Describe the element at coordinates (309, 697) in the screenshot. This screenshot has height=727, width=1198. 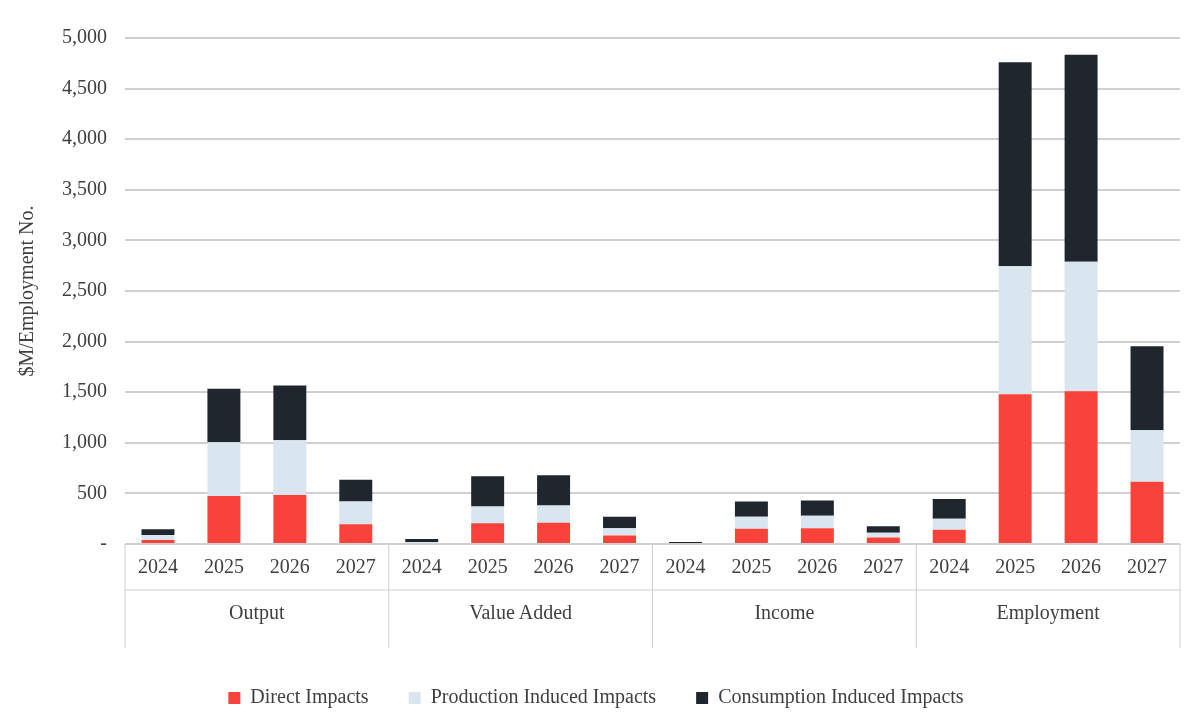
I see `legend-label: Direct Impacts` at that location.